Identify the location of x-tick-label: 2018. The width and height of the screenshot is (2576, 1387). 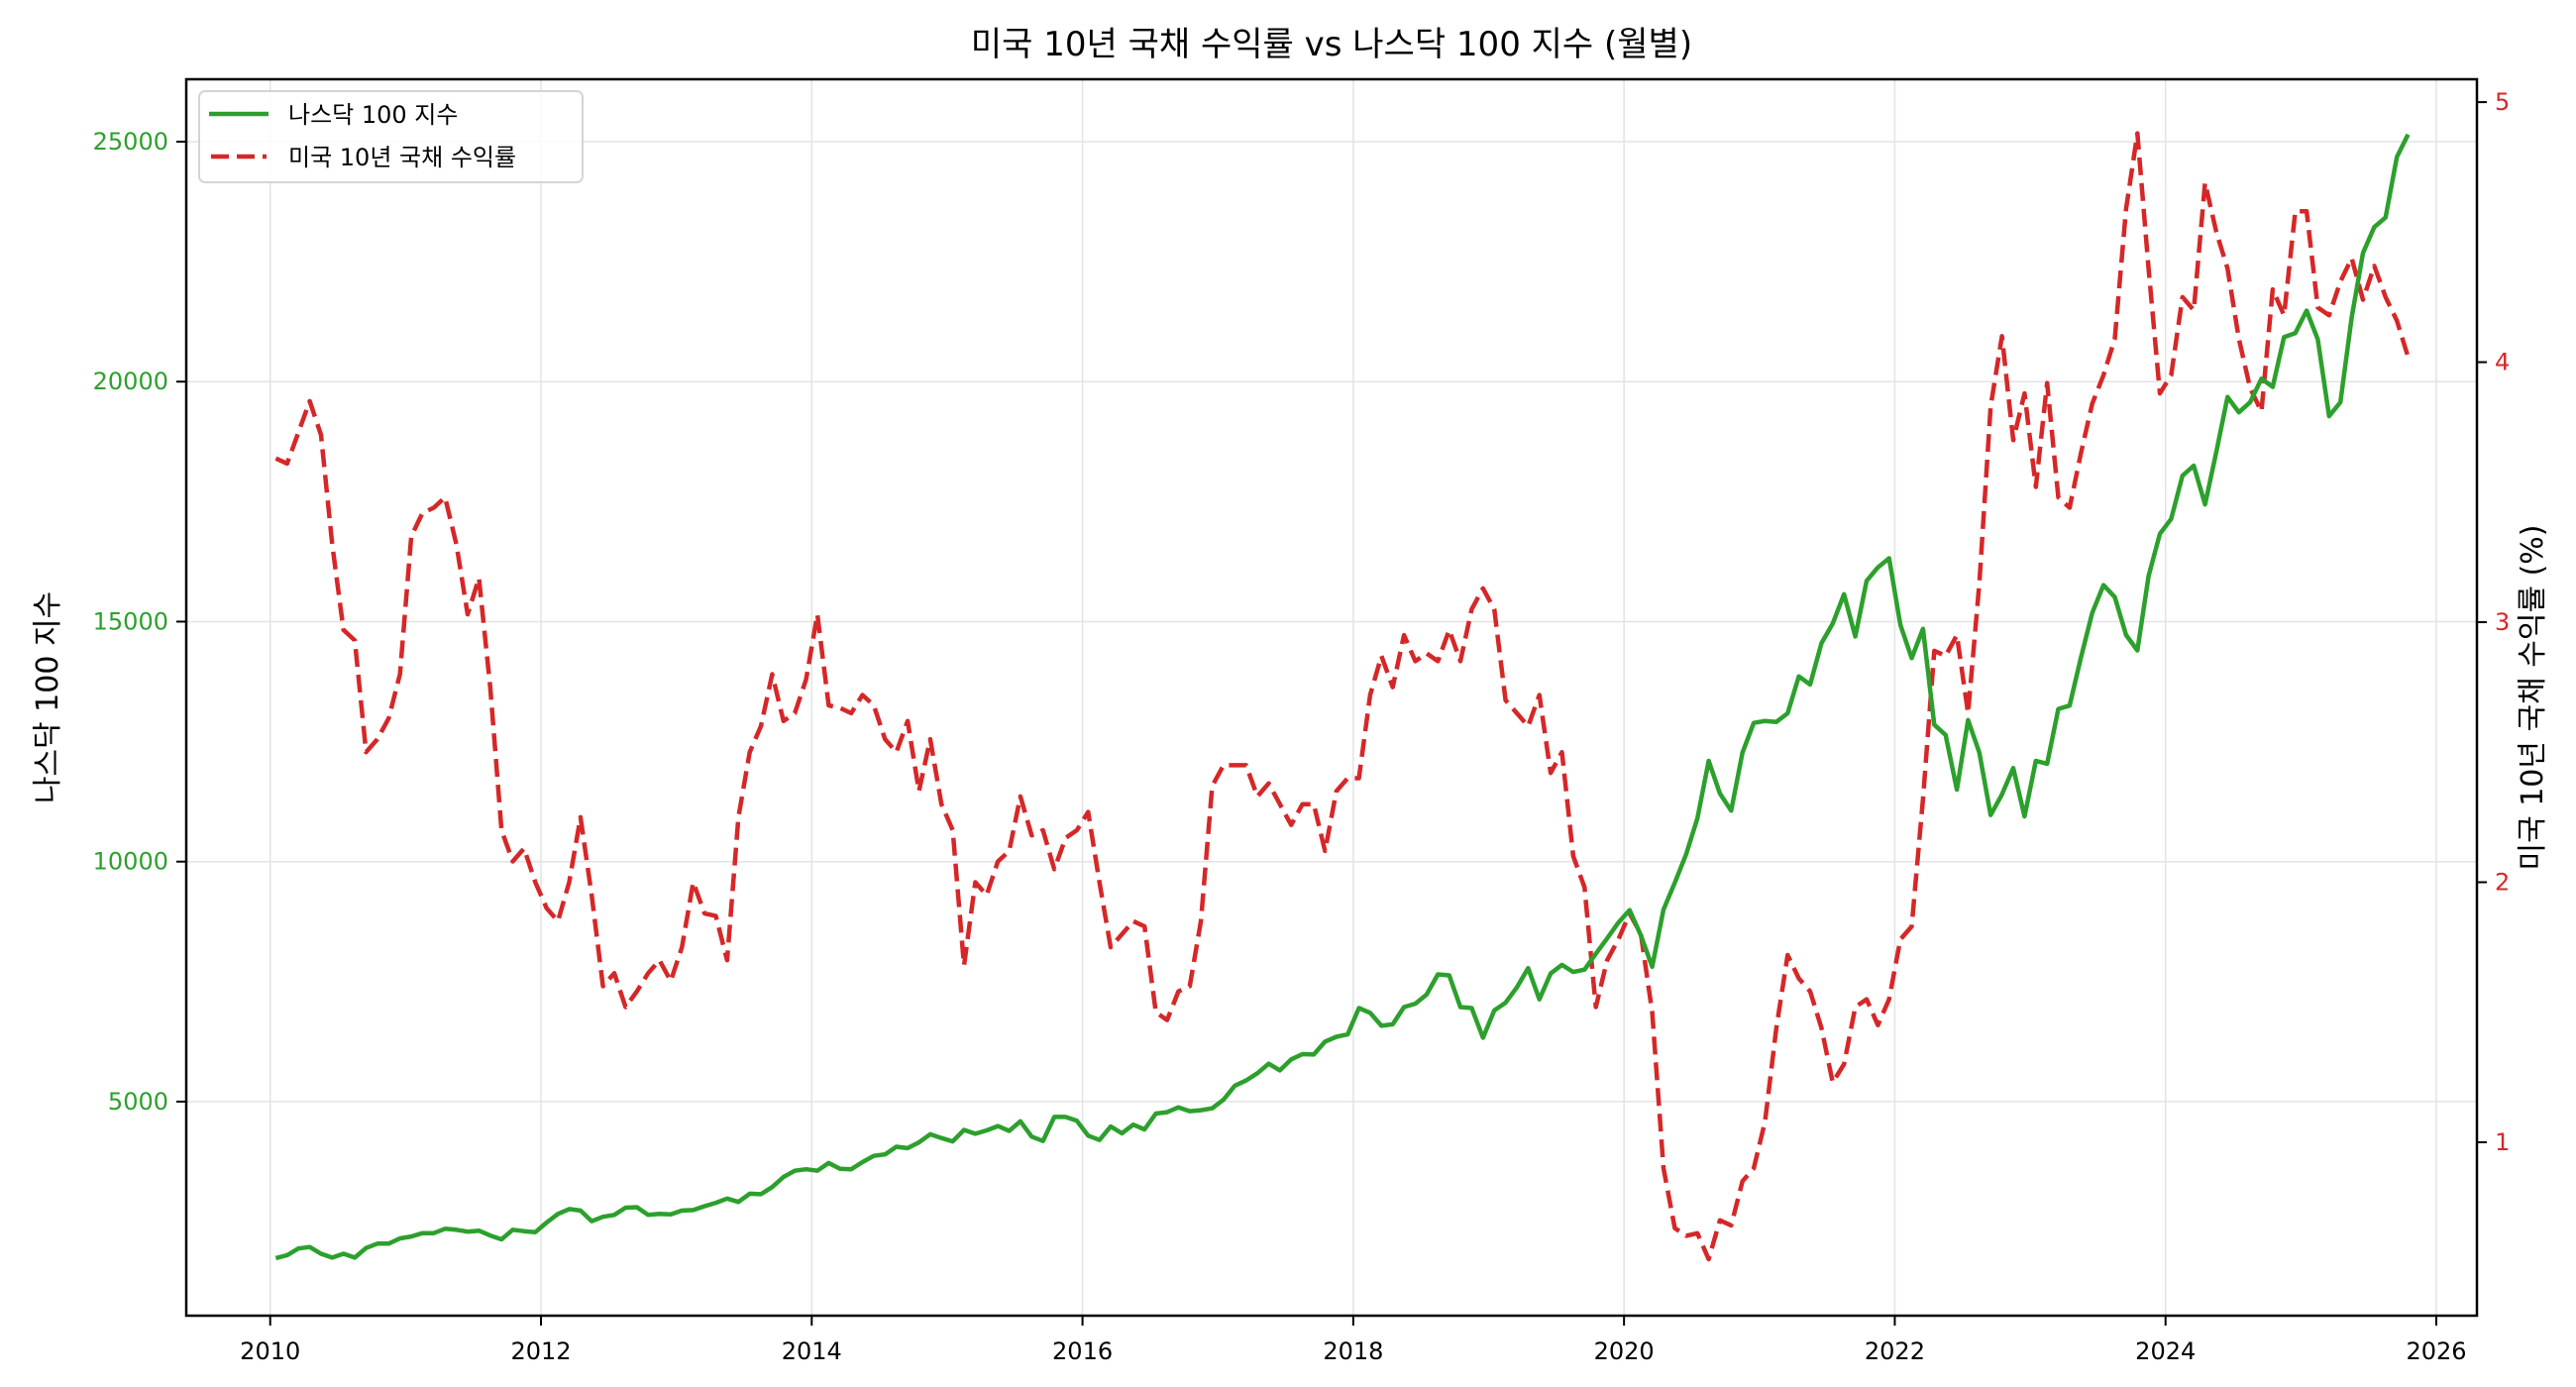
(1353, 1351).